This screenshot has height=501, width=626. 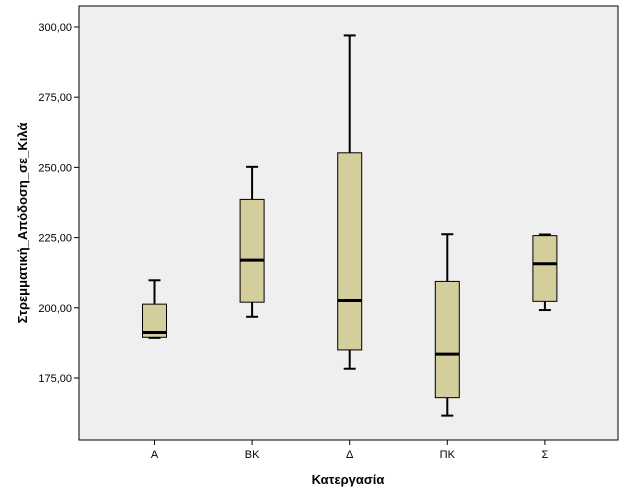 What do you see at coordinates (544, 455) in the screenshot?
I see `x-tick-label: Σ` at bounding box center [544, 455].